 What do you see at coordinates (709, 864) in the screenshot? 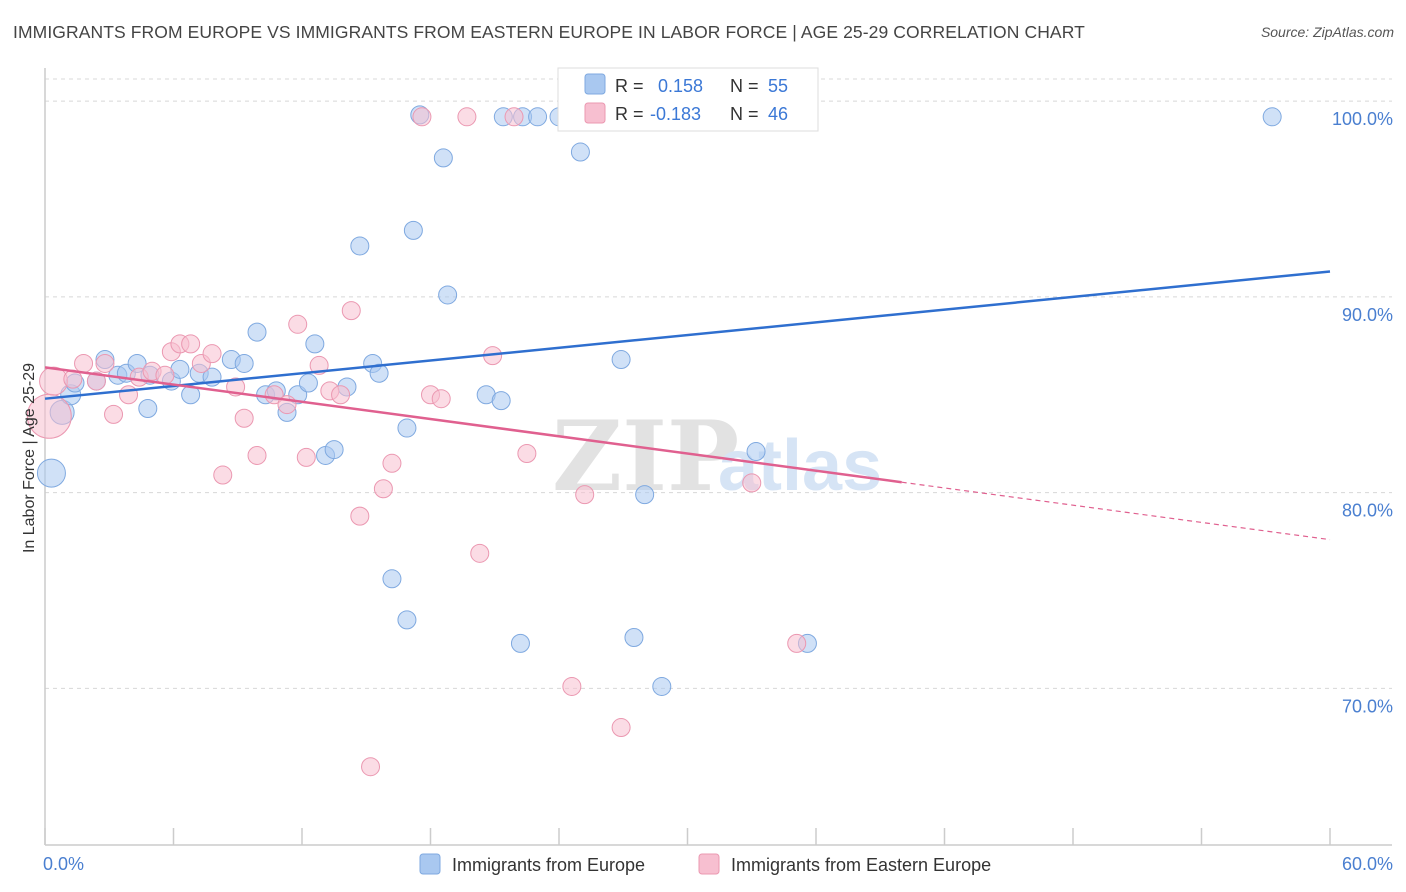
I see `legend-swatch-eastern-europe` at bounding box center [709, 864].